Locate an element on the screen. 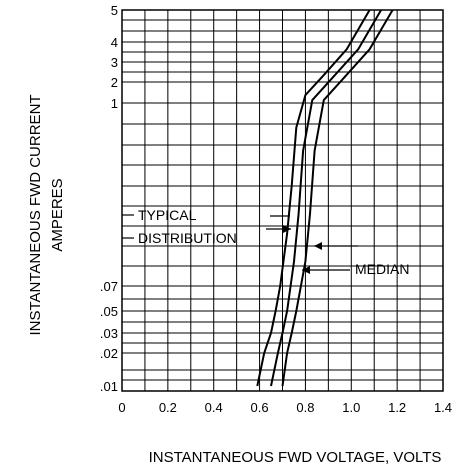 This screenshot has width=469, height=474. x-tick-labels: 0 0.2 0.4 0.6 0.8 1.0 1.2 1.4 is located at coordinates (285, 407).